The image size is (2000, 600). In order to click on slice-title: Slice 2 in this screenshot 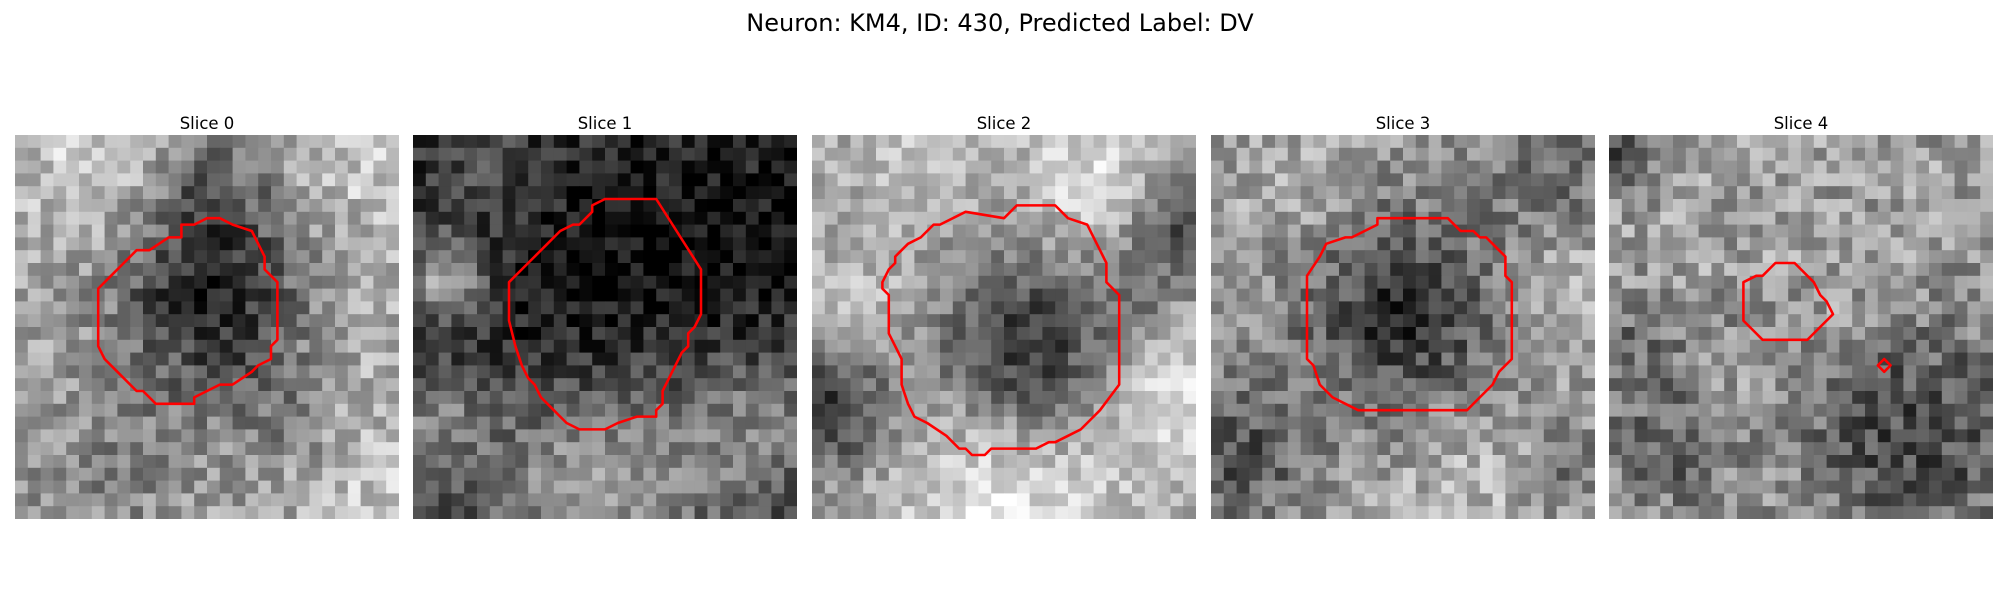, I will do `click(1004, 123)`.